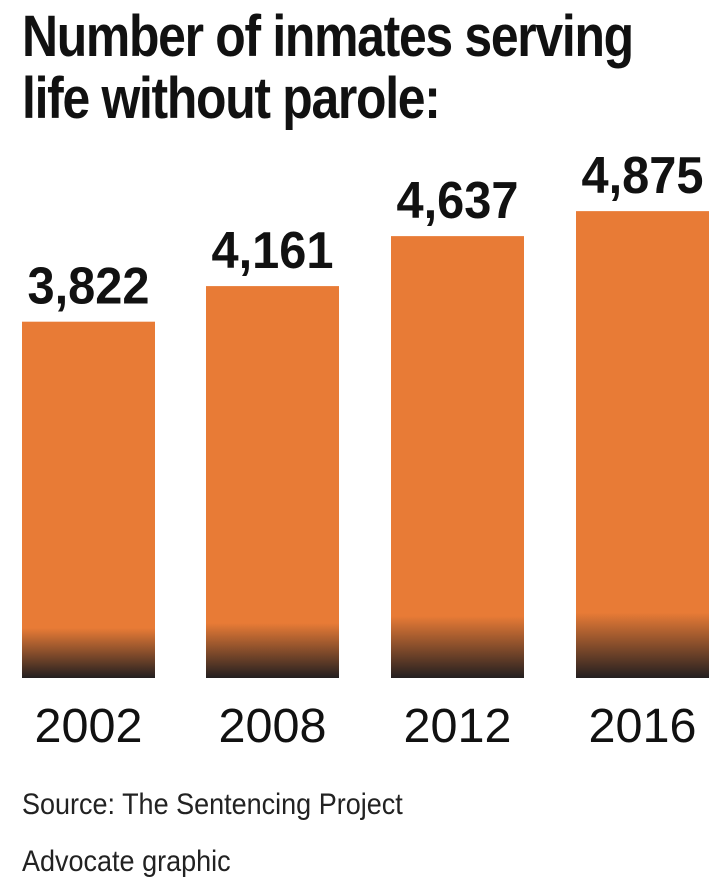 The image size is (727, 895). I want to click on chart-title-line-2: life without parole:, so click(231, 98).